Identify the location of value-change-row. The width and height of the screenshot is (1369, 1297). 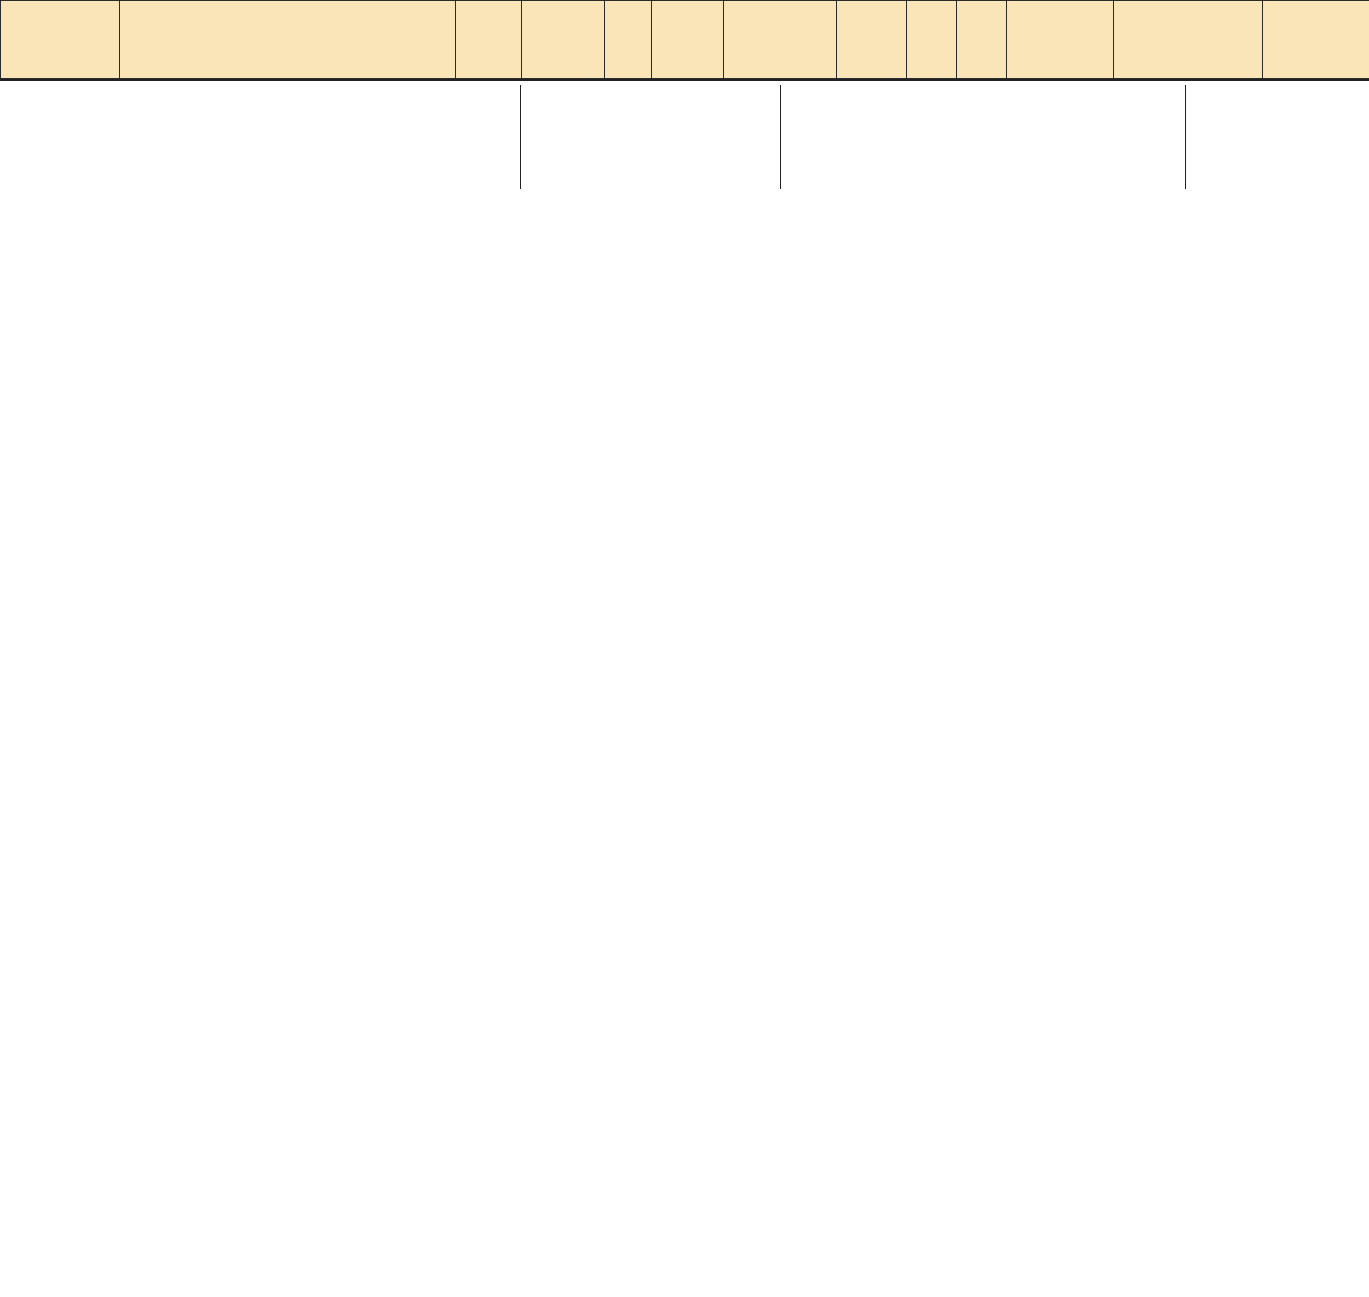
(983, 98).